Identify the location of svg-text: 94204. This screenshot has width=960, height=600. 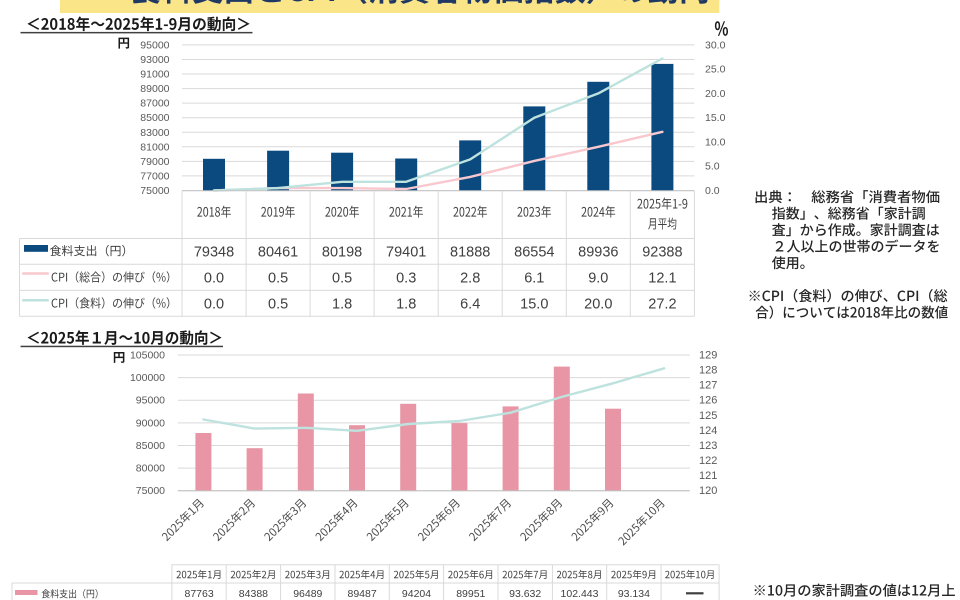
(416, 594).